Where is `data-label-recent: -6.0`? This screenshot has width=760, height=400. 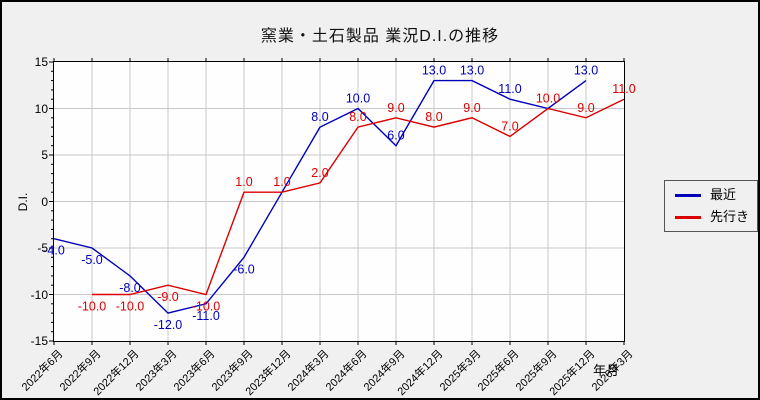
data-label-recent: -6.0 is located at coordinates (244, 269).